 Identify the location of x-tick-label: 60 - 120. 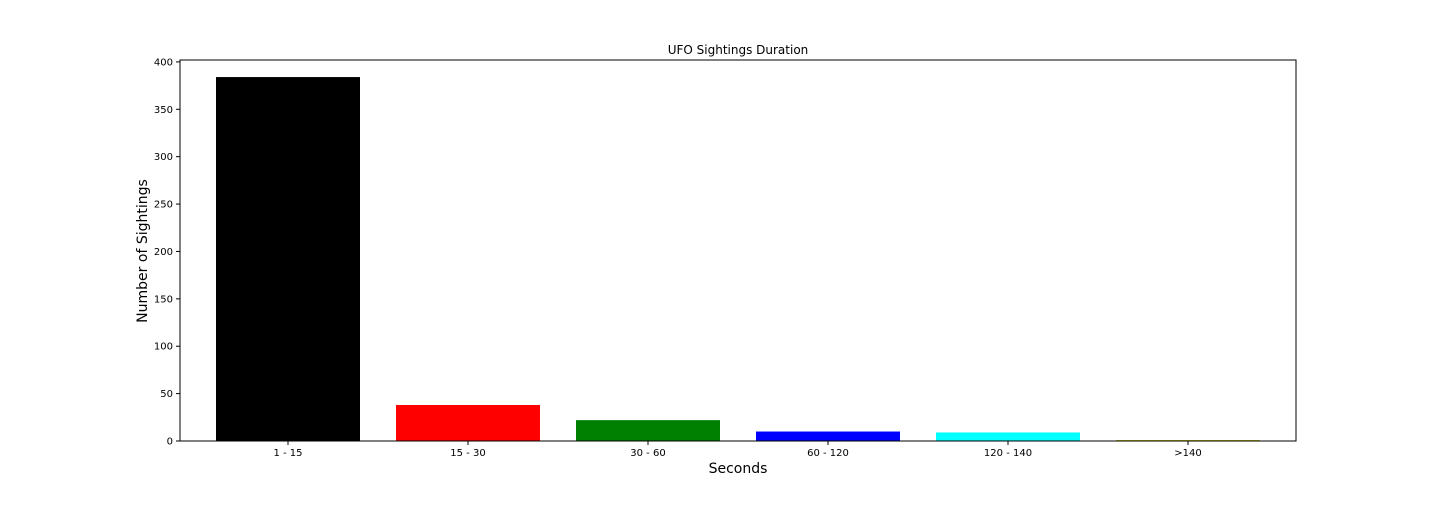
(828, 453).